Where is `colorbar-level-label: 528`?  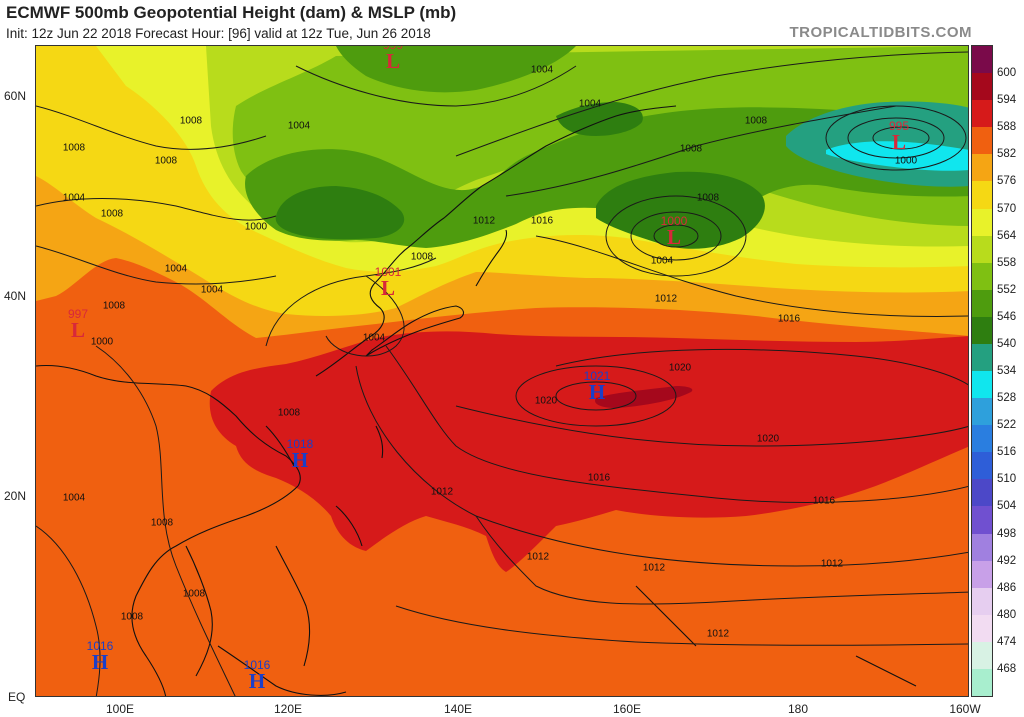 colorbar-level-label: 528 is located at coordinates (1007, 398).